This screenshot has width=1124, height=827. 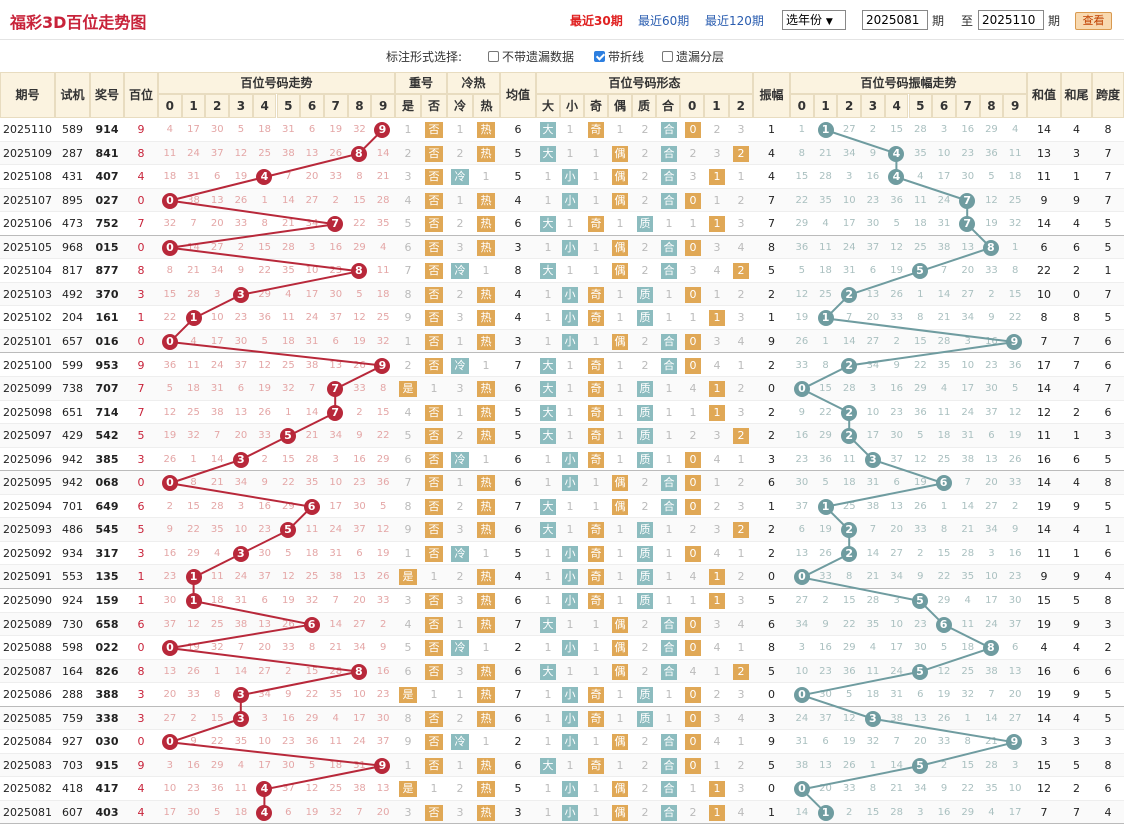 What do you see at coordinates (741, 553) in the screenshot?
I see `form-mod: 1` at bounding box center [741, 553].